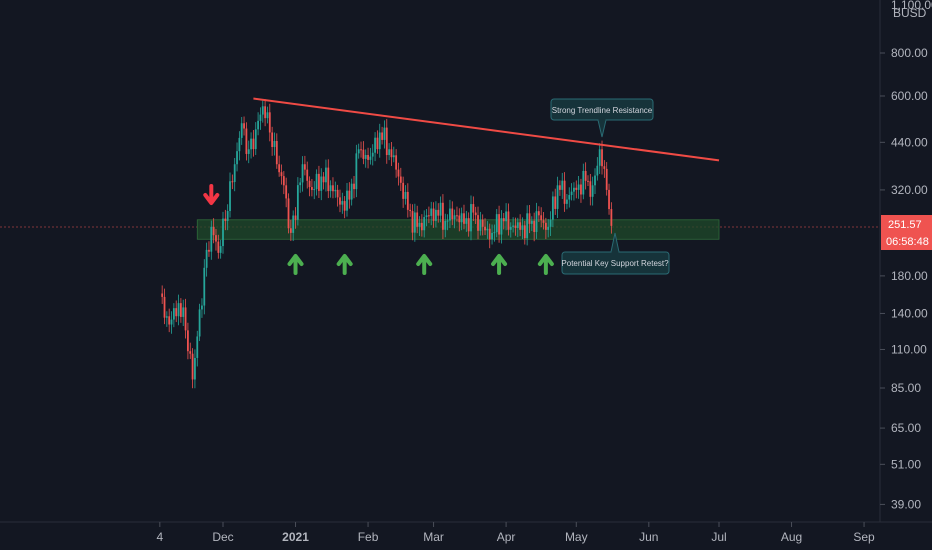  What do you see at coordinates (906, 388) in the screenshot?
I see `y-tick-label: 85.00` at bounding box center [906, 388].